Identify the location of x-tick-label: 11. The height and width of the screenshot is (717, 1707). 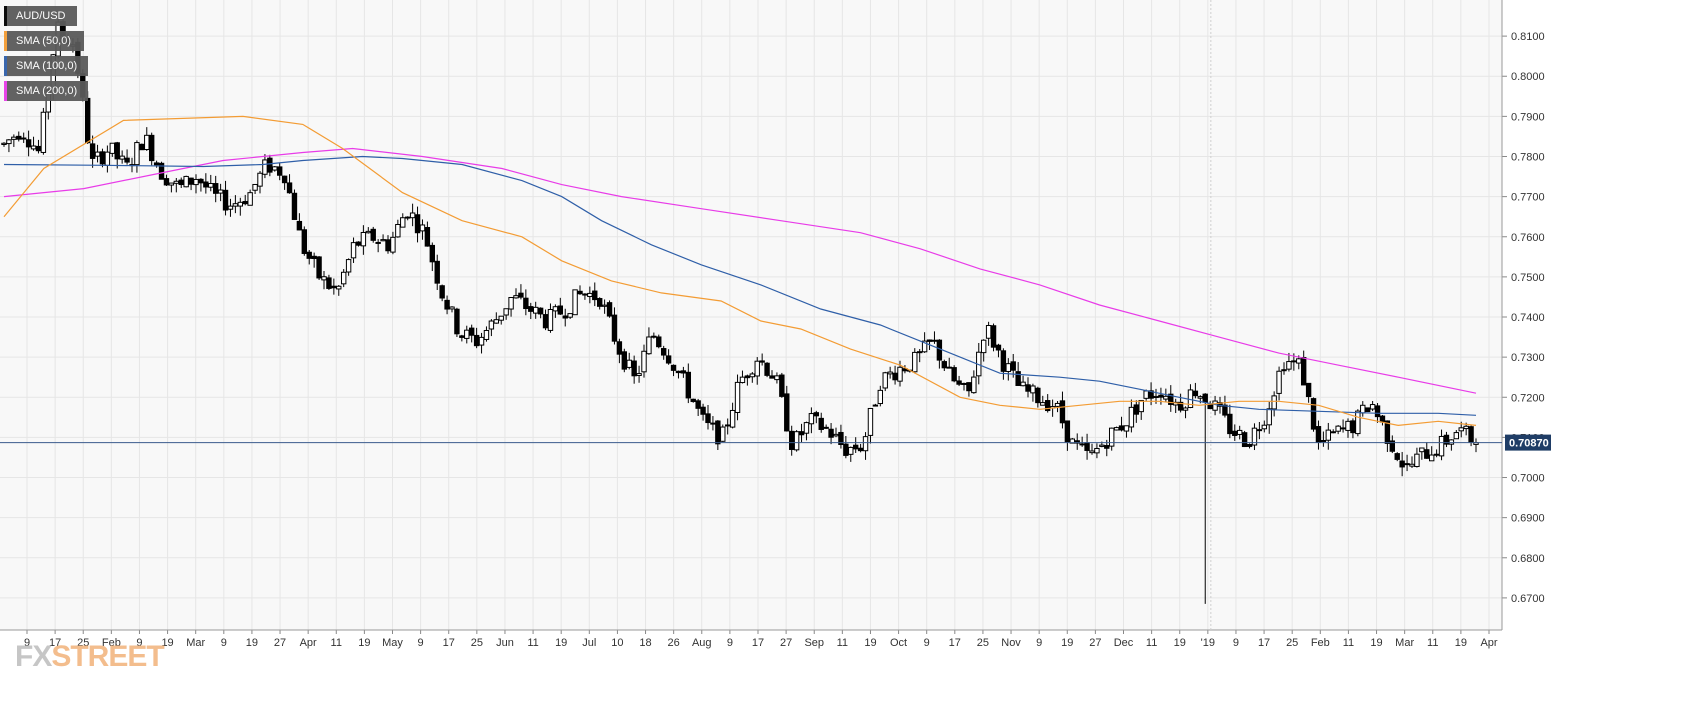
(1432, 643).